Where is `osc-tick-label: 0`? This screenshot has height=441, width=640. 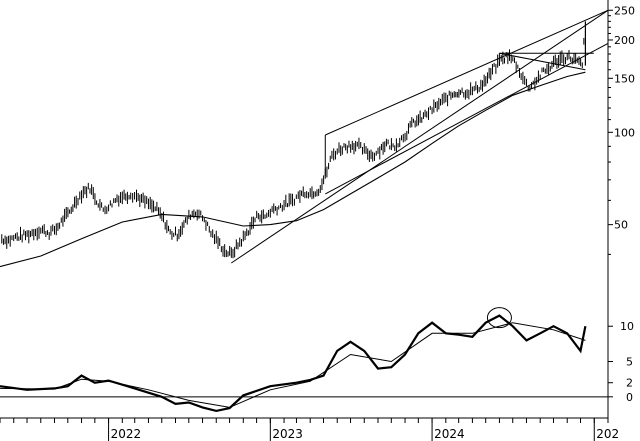 osc-tick-label: 0 is located at coordinates (629, 397).